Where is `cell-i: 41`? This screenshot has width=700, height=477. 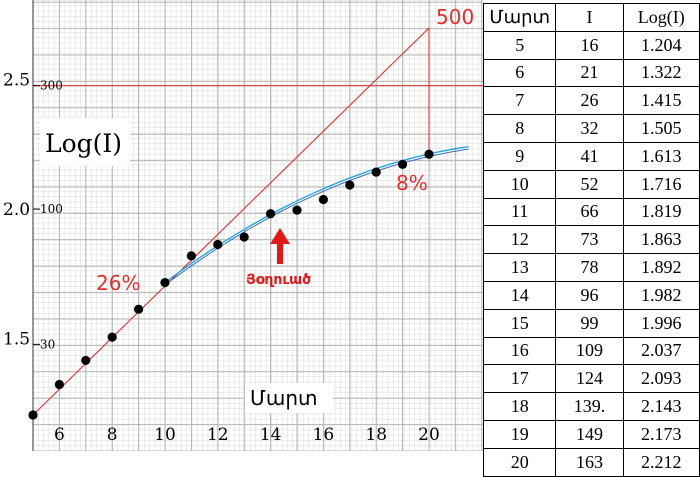
cell-i: 41 is located at coordinates (589, 156).